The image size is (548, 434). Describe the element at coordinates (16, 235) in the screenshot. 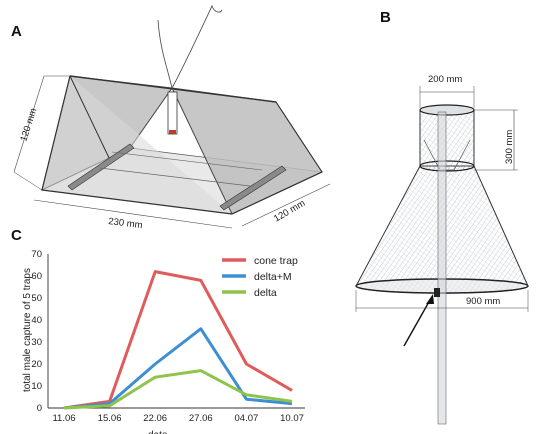

I see `panel-letter-c: C` at that location.